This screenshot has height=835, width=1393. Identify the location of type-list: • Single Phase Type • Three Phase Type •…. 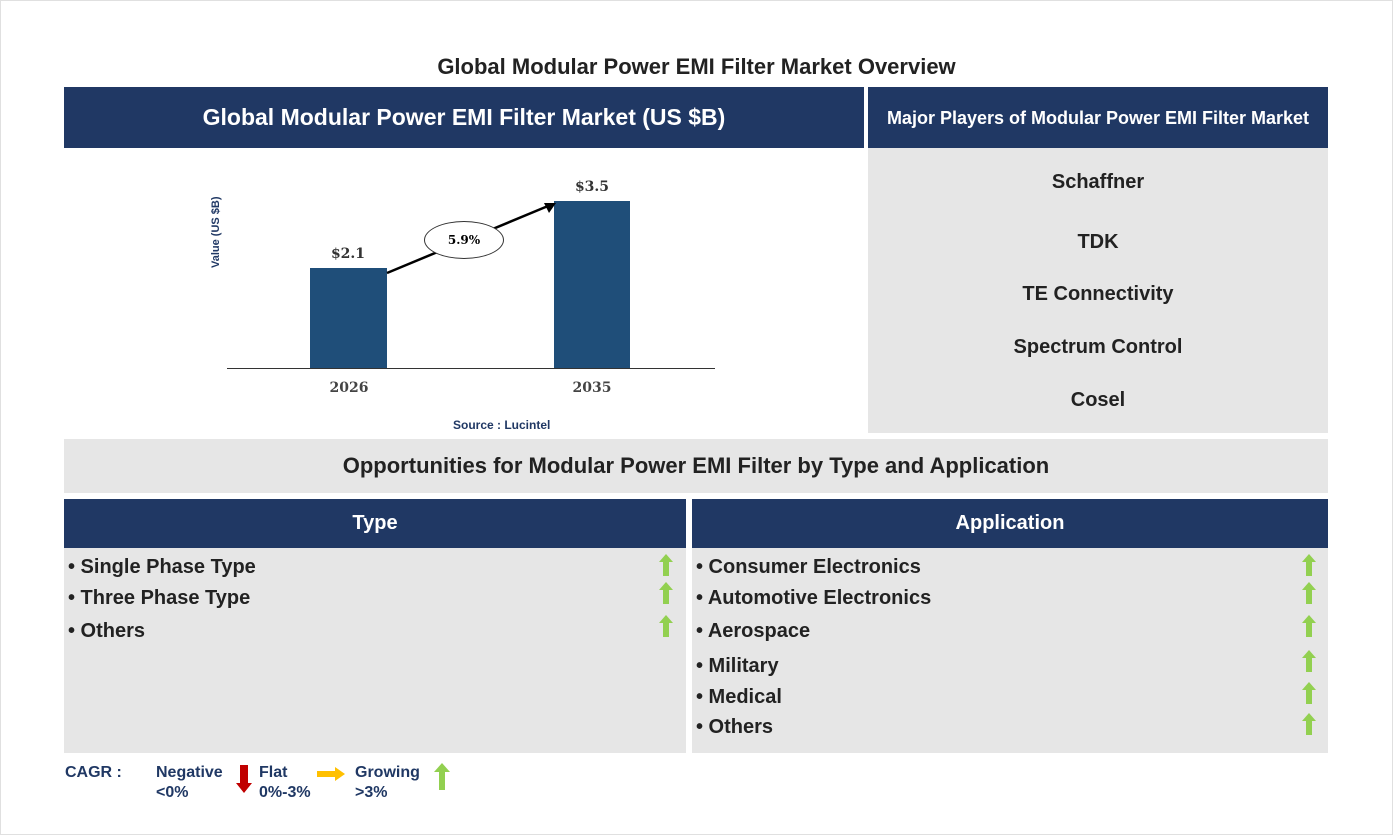
(375, 650).